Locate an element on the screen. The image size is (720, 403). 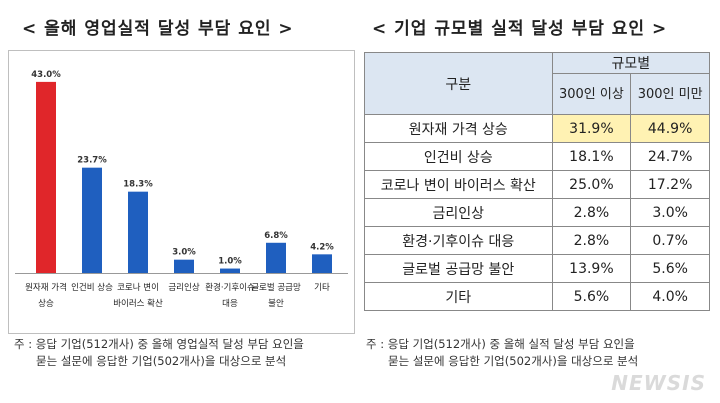
table-row: 글로벌 공급망 불안 13.9% 5.6% is located at coordinates (537, 268).